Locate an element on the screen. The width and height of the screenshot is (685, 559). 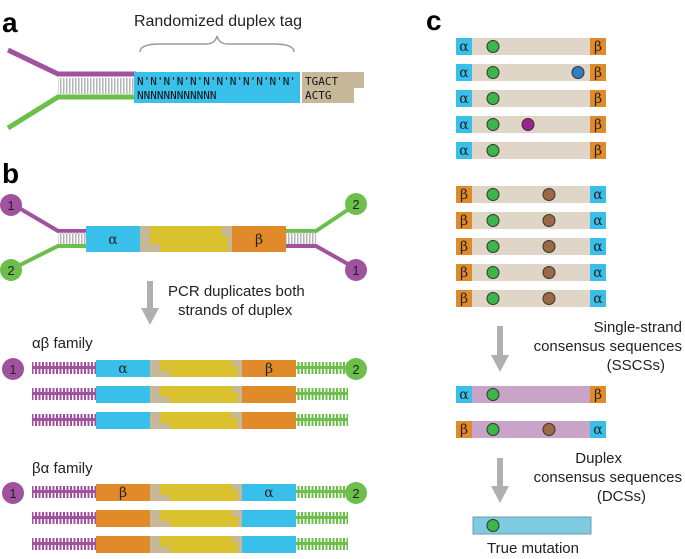
pcr-text-line1: PCR duplicates both is located at coordinates (236, 291).